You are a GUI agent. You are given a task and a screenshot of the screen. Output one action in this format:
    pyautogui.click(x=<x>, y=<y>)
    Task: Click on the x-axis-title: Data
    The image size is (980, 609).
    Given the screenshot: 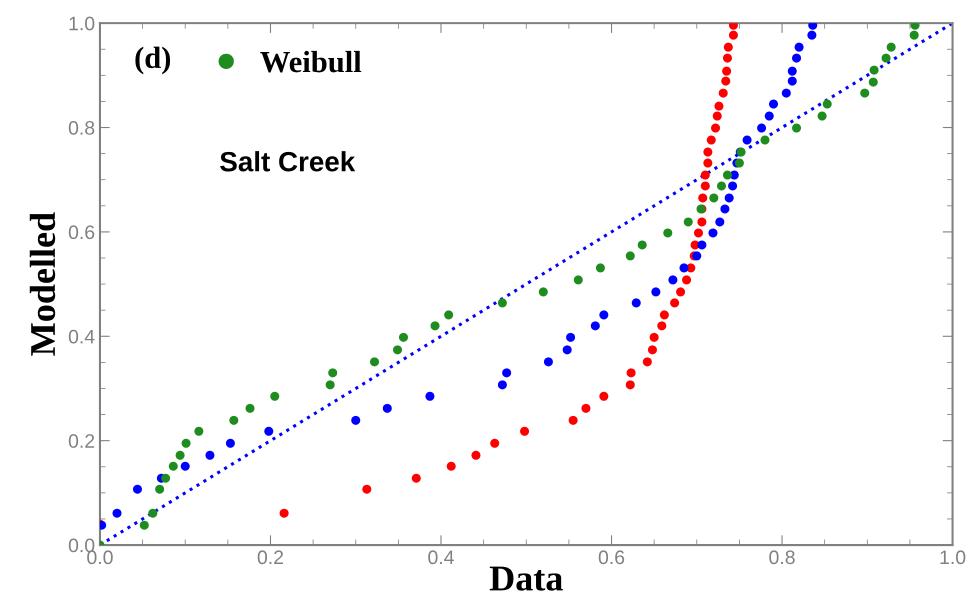 What is the action you would take?
    pyautogui.click(x=526, y=578)
    